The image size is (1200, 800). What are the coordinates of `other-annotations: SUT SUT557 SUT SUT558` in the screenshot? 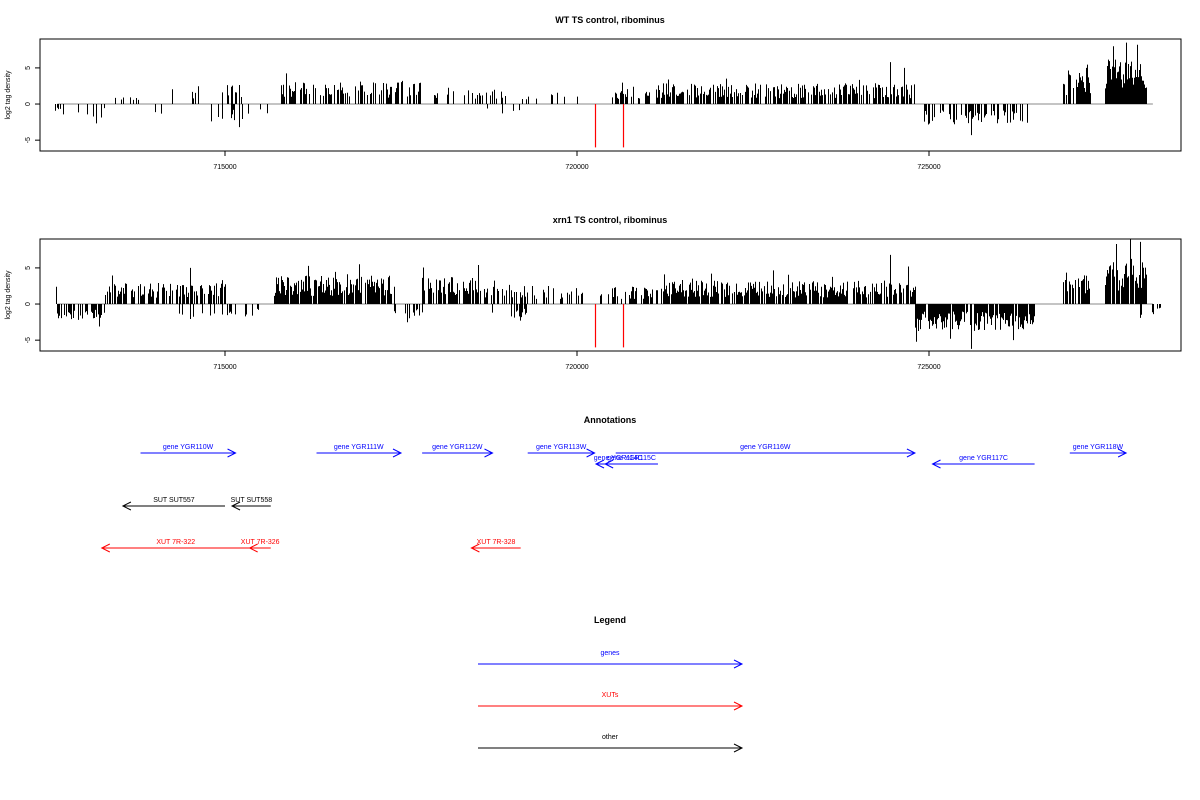 It's located at (197, 504).